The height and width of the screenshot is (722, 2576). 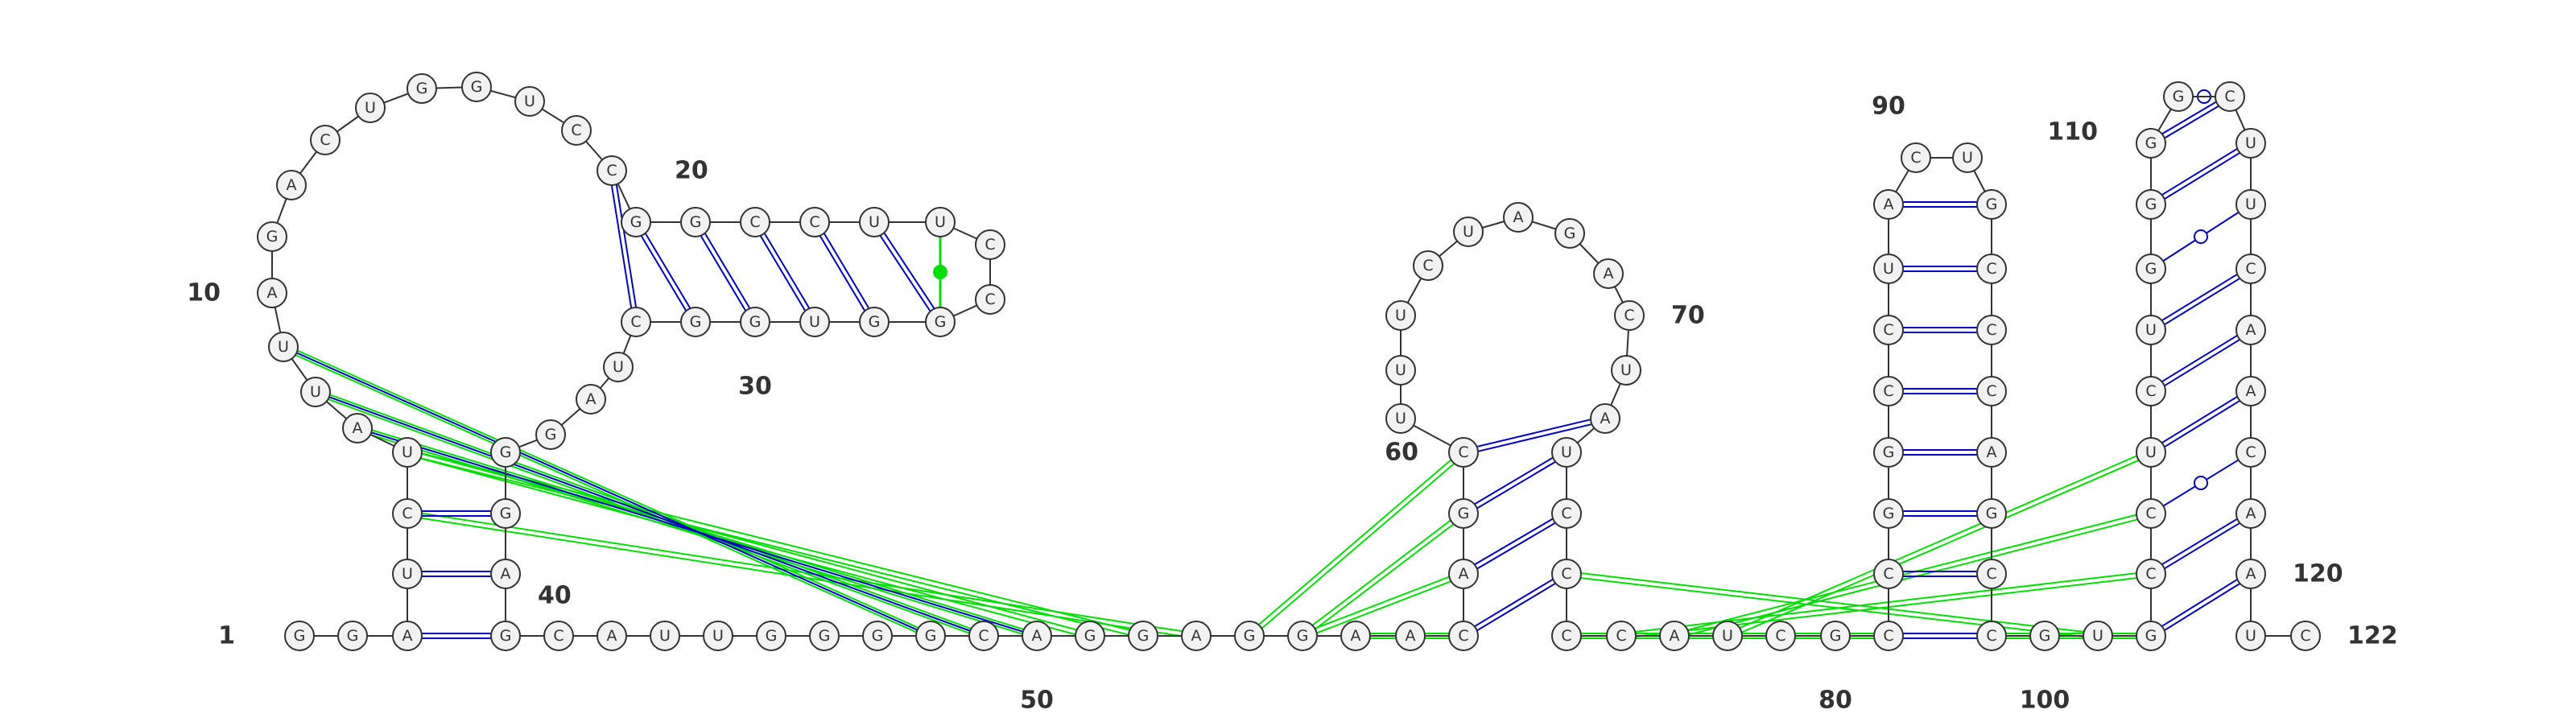 What do you see at coordinates (1037, 701) in the screenshot?
I see `index-label: 50` at bounding box center [1037, 701].